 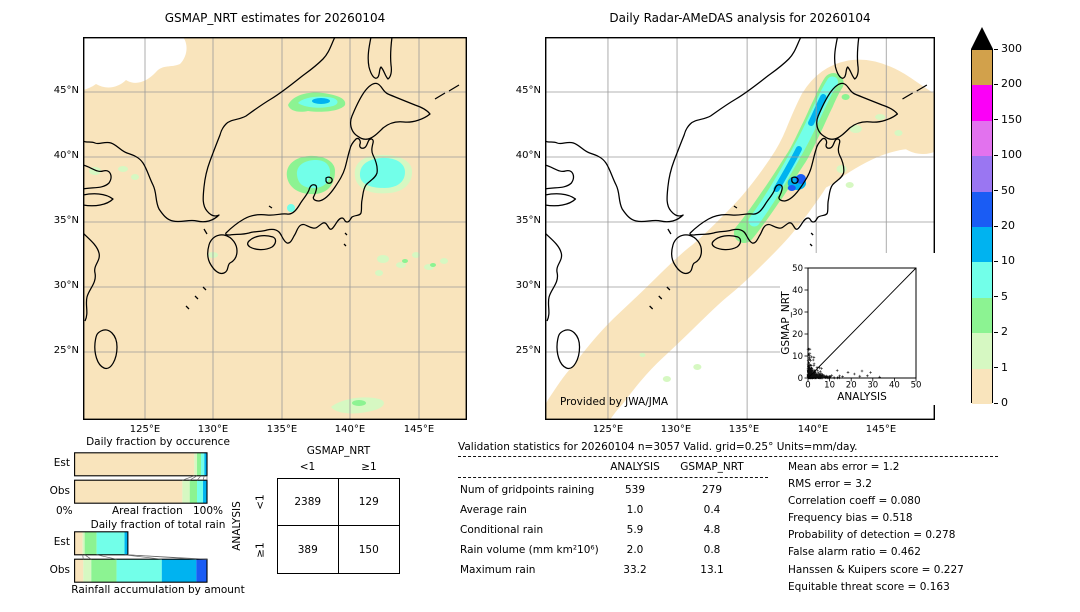 I want to click on colorbar-overflow-triangle, so click(x=982, y=38).